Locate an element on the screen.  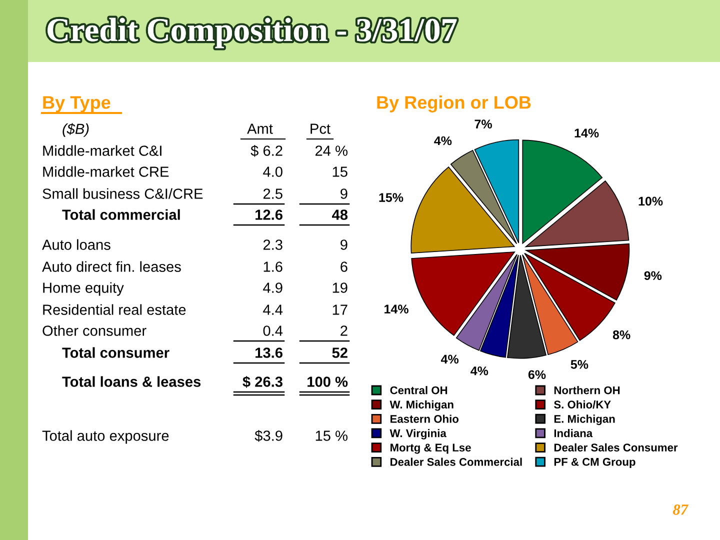
text: 6 is located at coordinates (344, 267).